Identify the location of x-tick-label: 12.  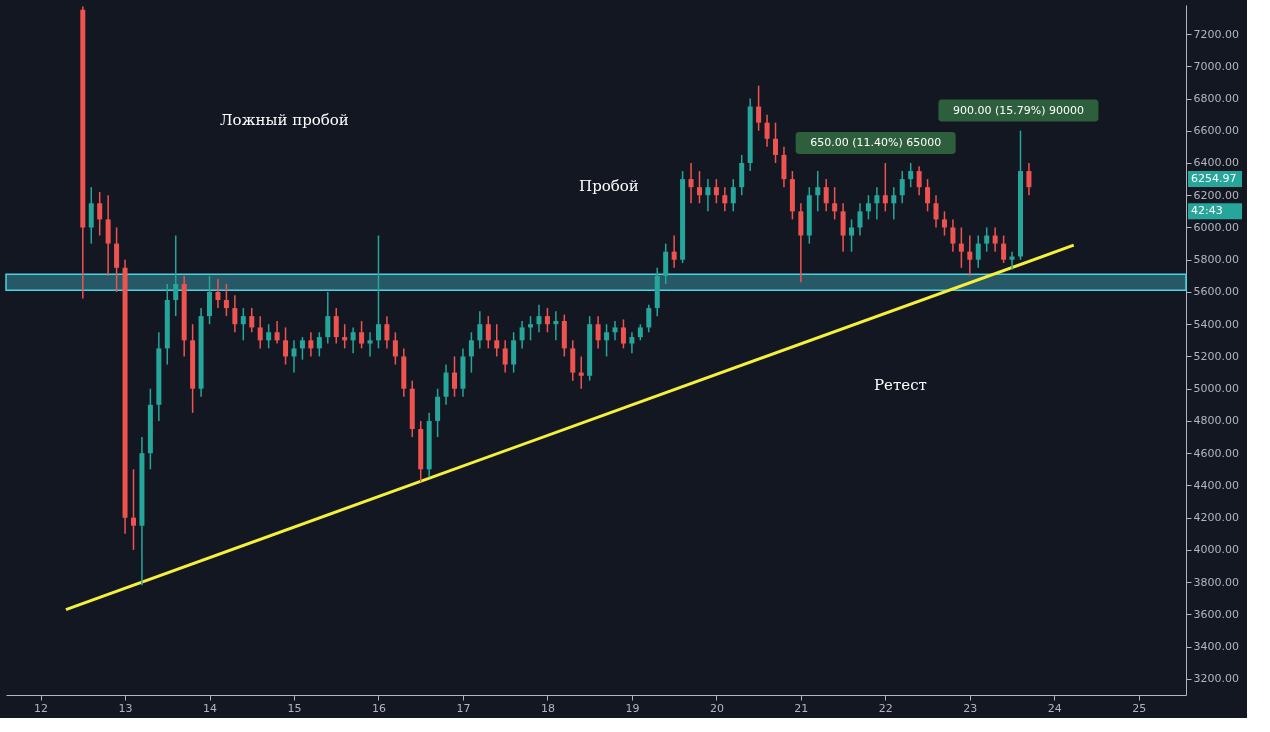
(41, 708).